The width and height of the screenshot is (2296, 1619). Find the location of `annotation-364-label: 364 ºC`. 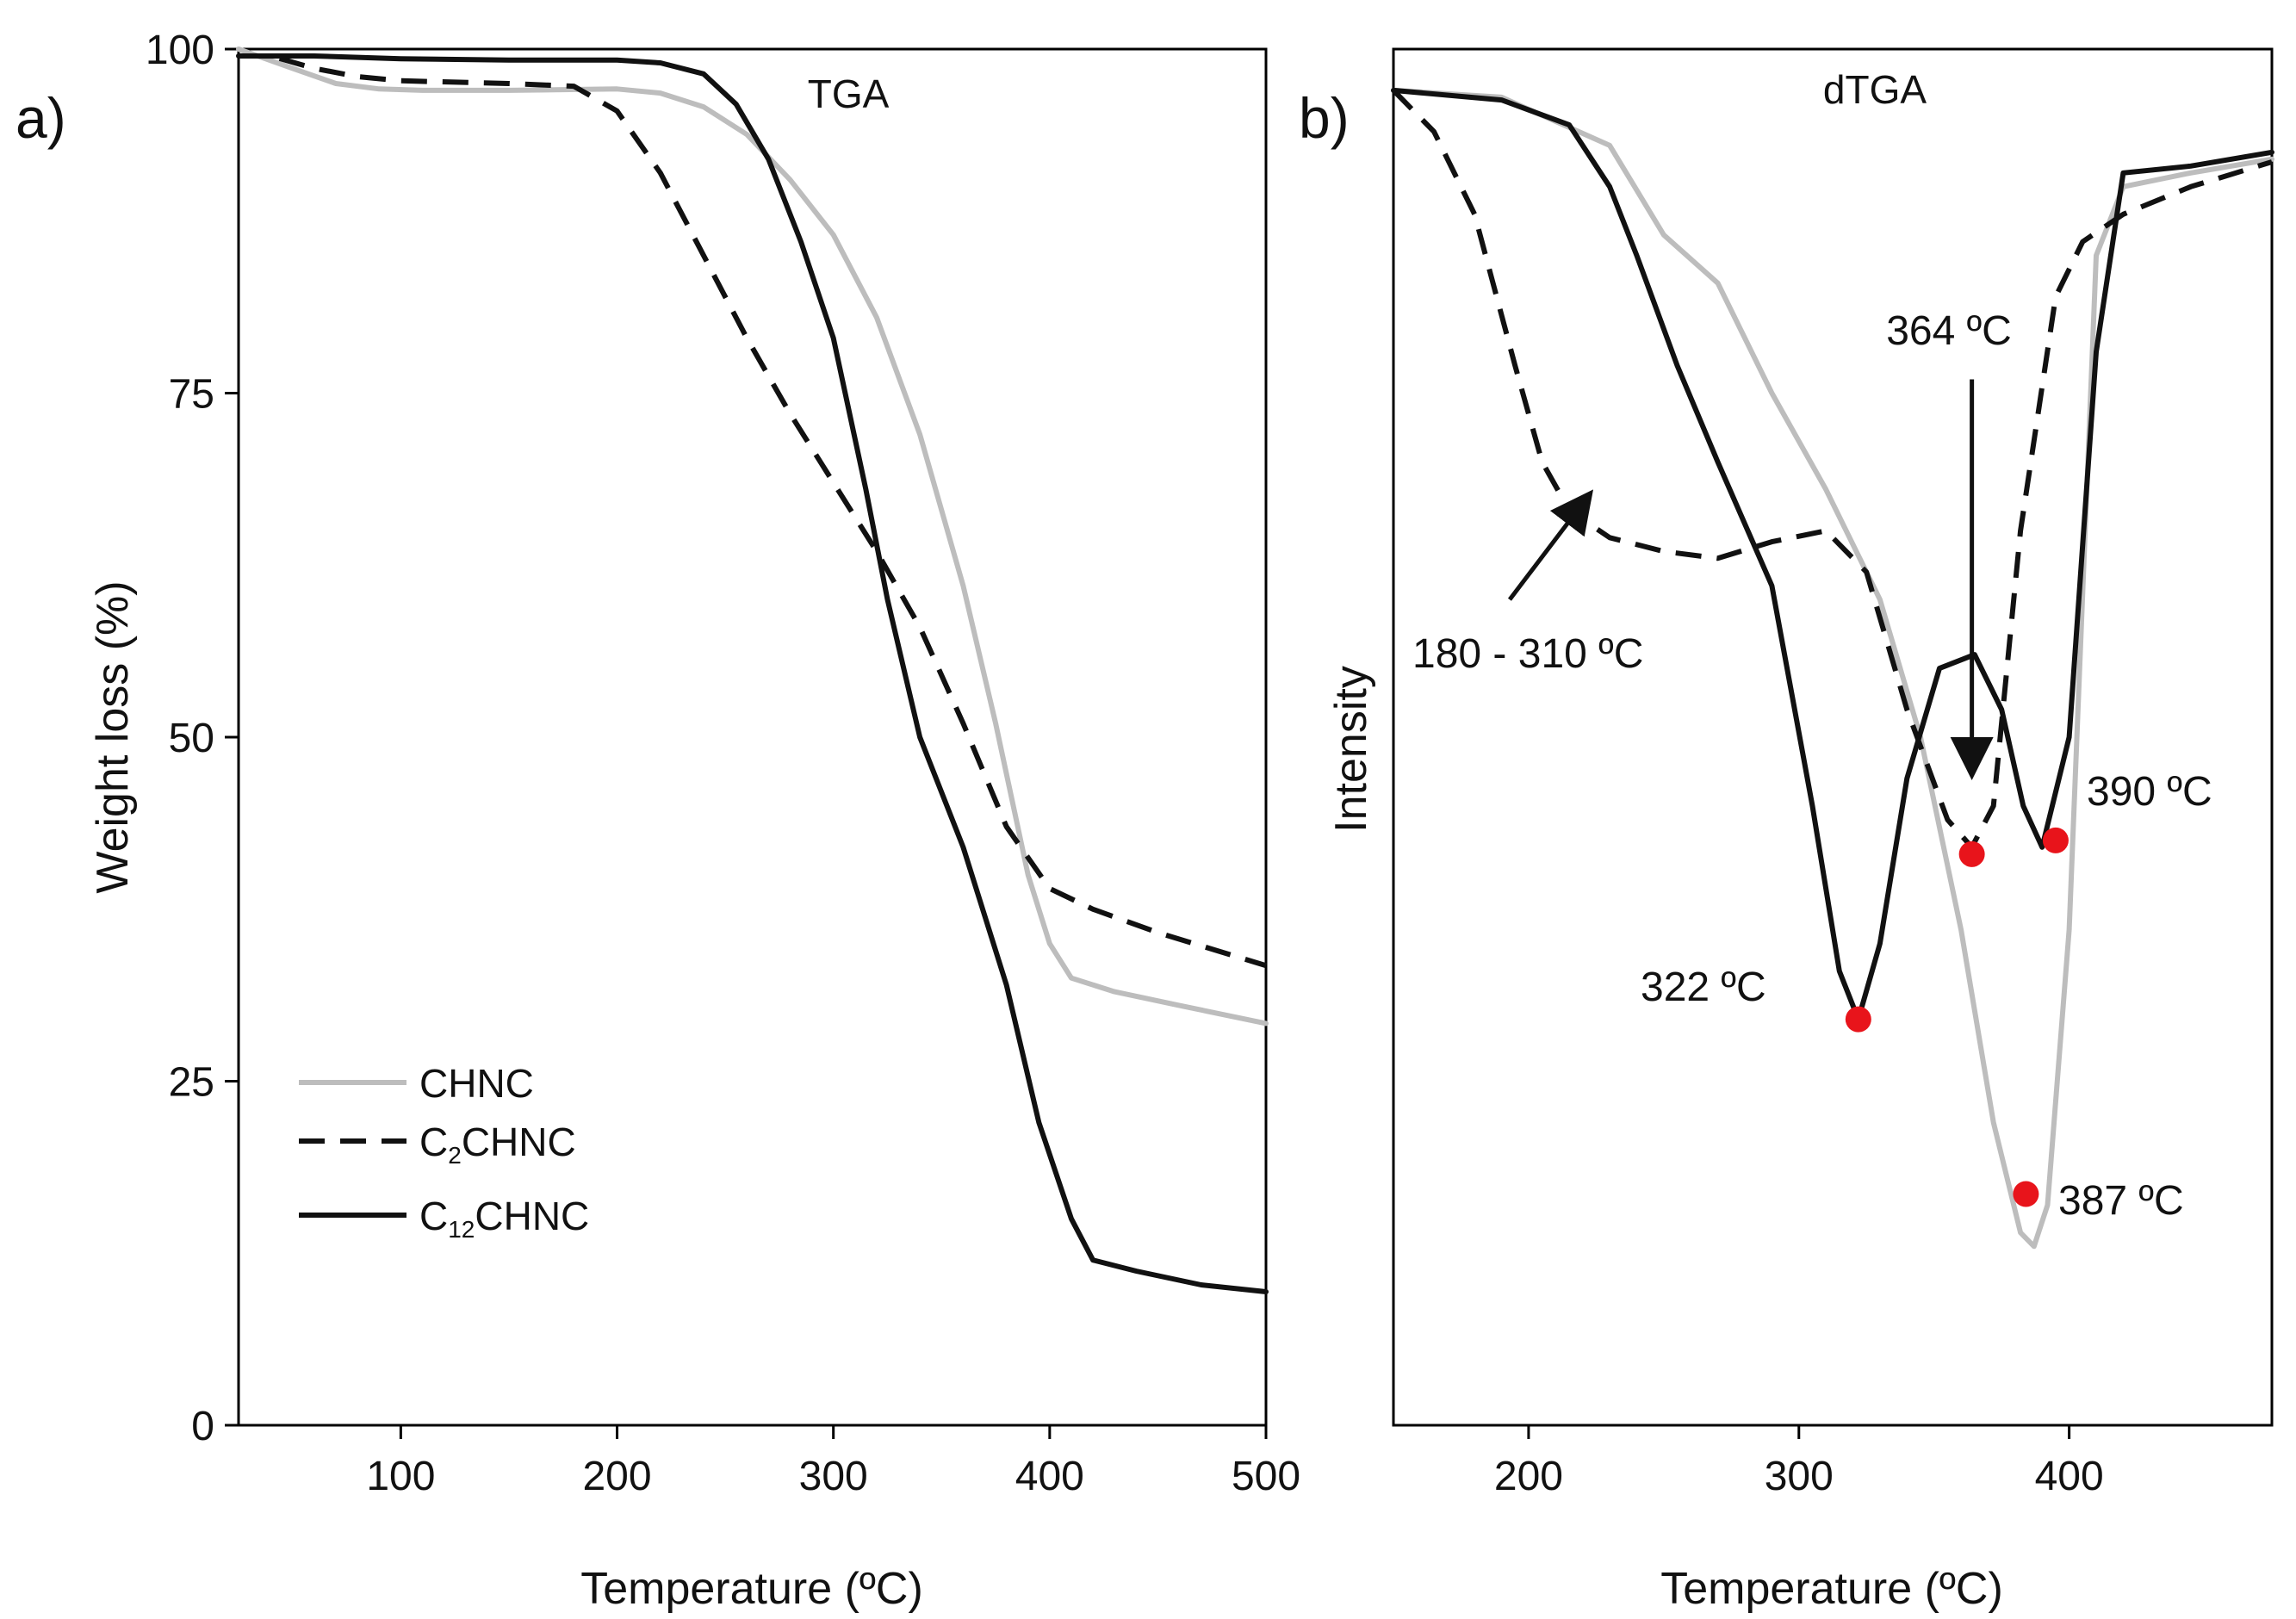

annotation-364-label: 364 ºC is located at coordinates (1949, 331).